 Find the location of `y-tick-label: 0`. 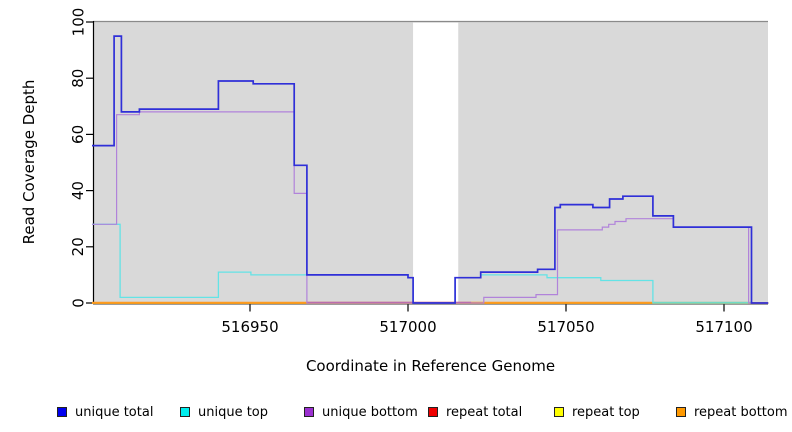

y-tick-label: 0 is located at coordinates (78, 303).